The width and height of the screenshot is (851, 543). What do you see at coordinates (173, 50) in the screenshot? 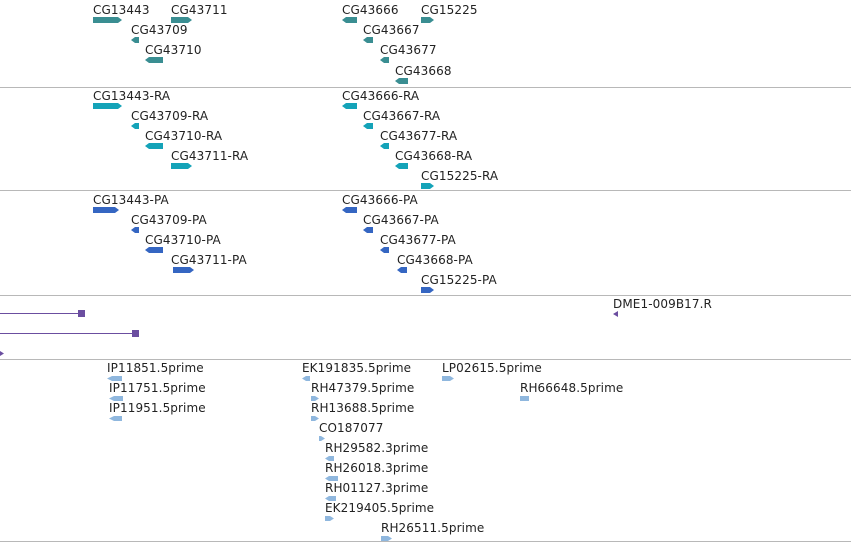
I see `feature-label: CG43710` at bounding box center [173, 50].